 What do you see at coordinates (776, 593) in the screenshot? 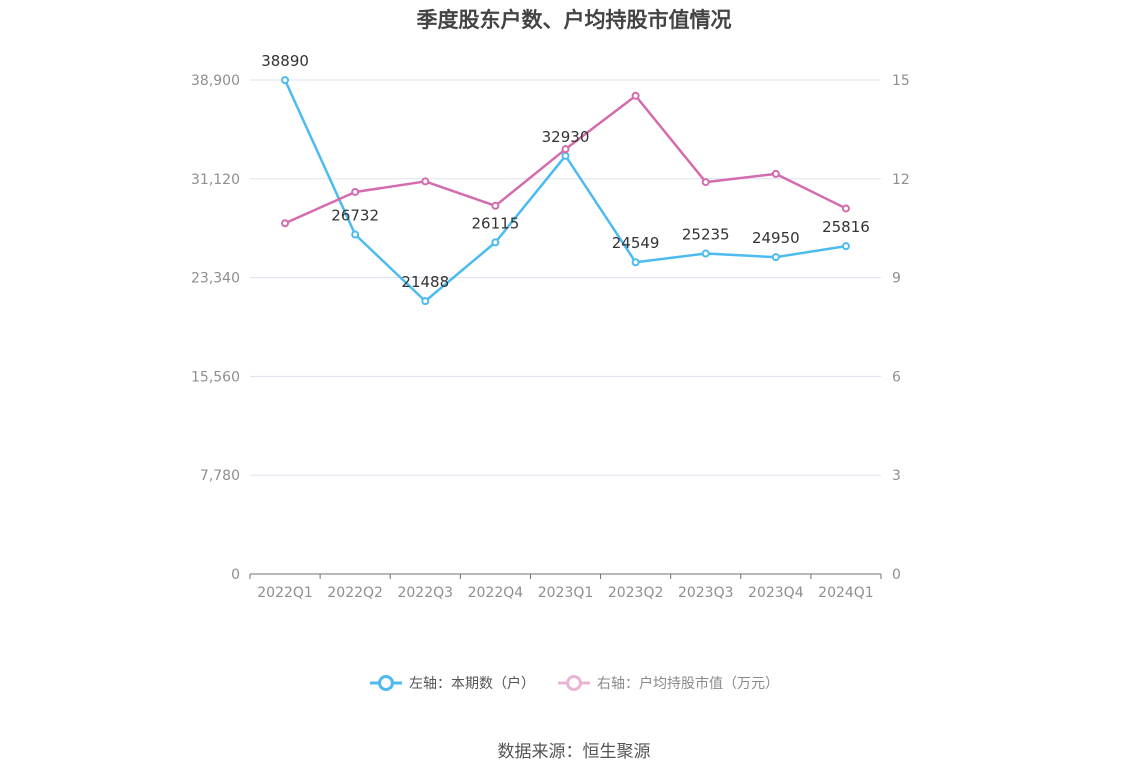
I see `x-axis-tick-label: 2023Q4` at bounding box center [776, 593].